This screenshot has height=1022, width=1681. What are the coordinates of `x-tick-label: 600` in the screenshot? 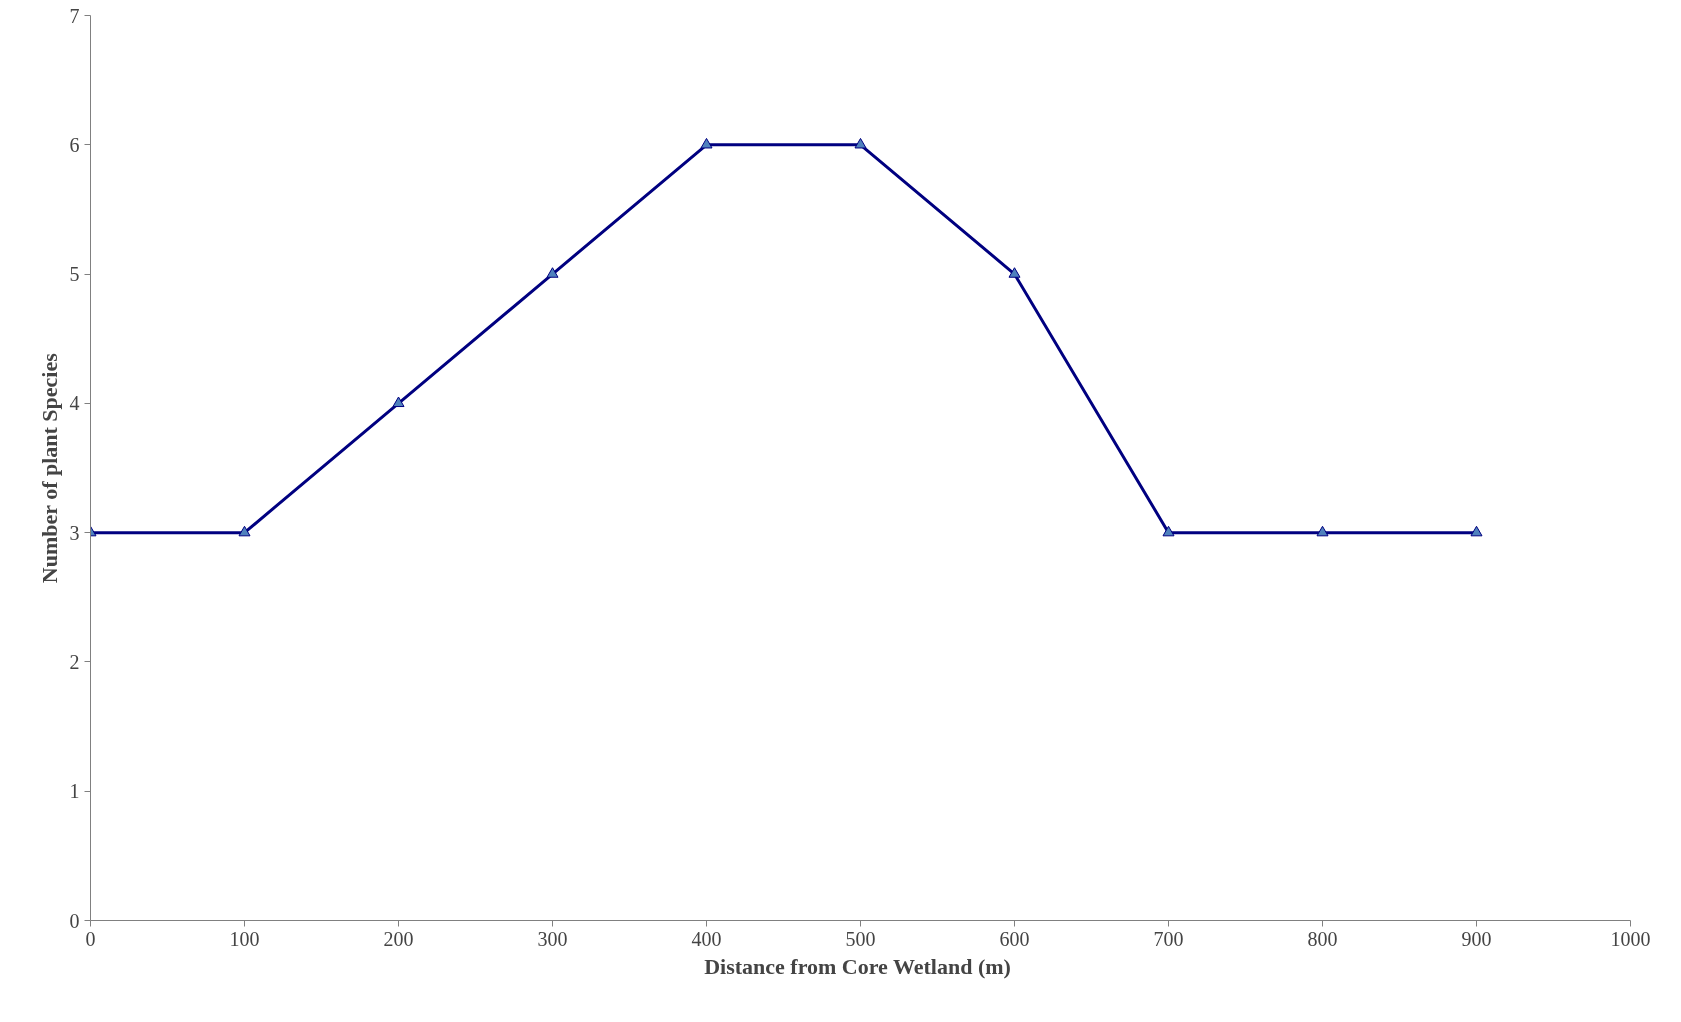 It's located at (1014, 938).